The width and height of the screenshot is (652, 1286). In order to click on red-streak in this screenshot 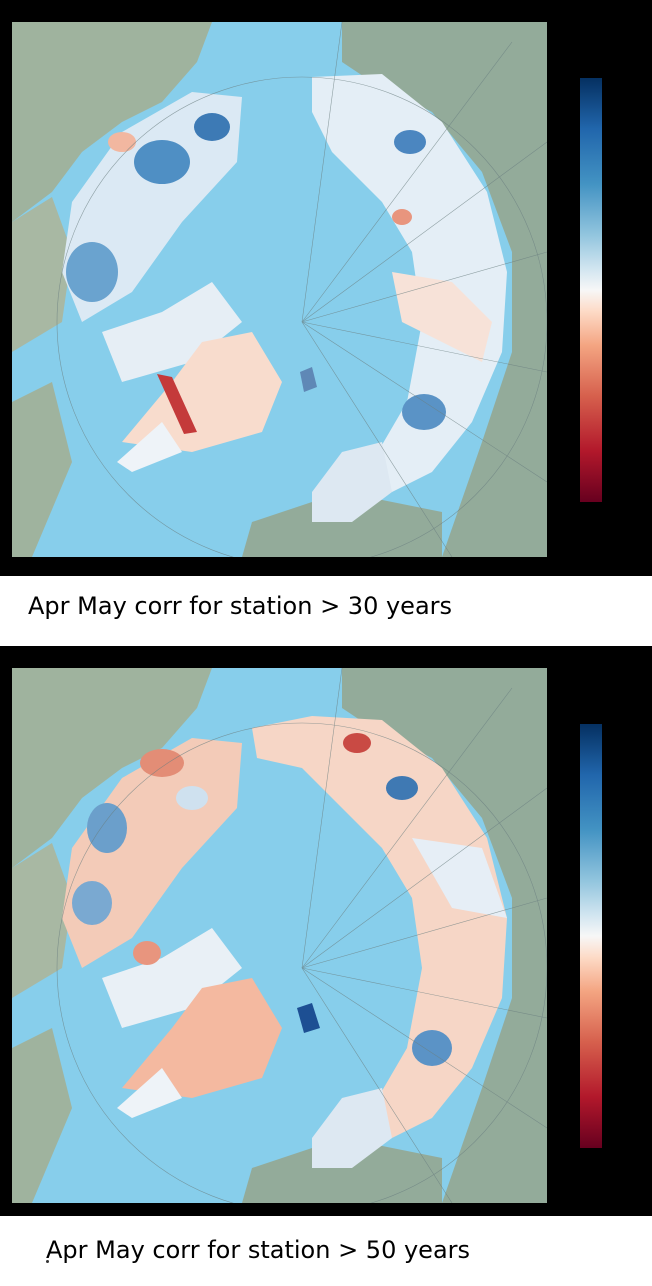, I will do `click(177, 404)`.